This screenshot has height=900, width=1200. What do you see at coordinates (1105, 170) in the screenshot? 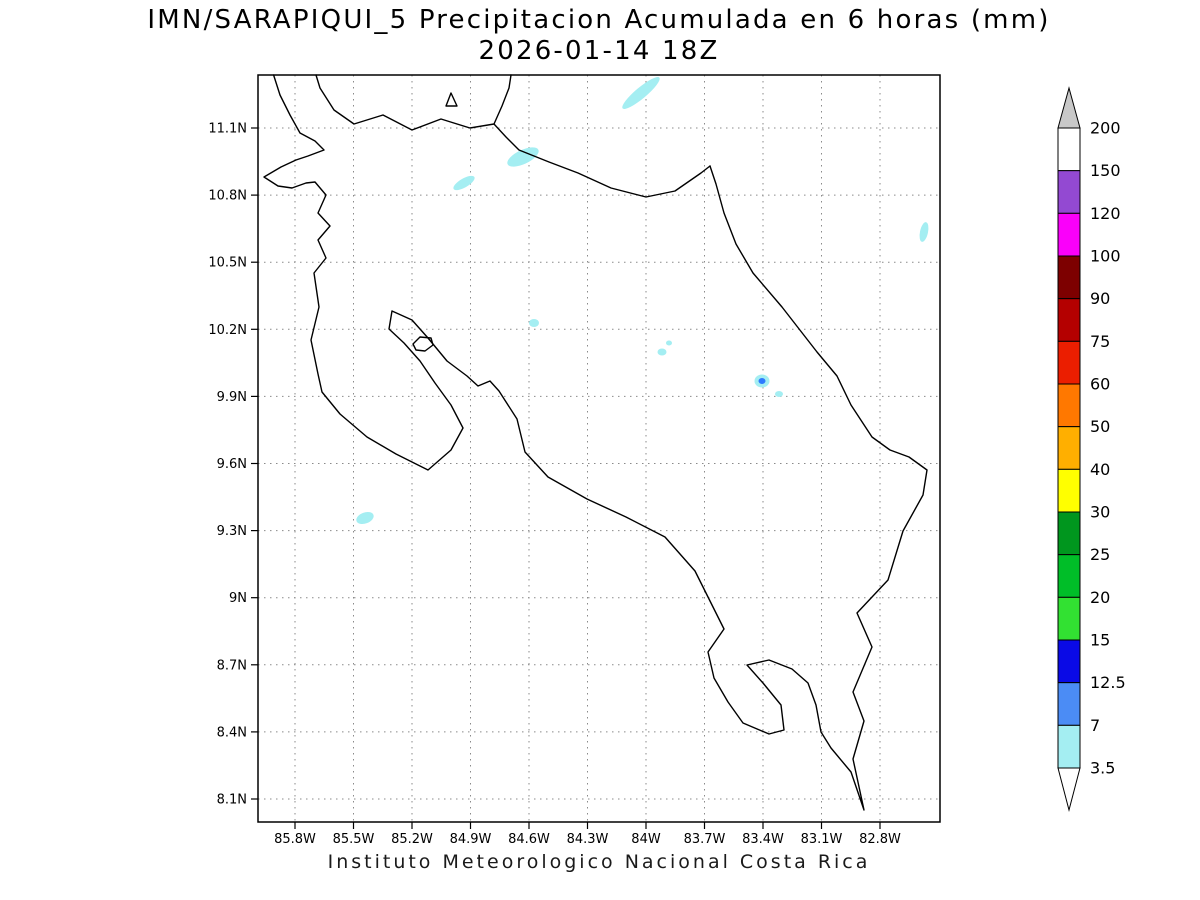
I see `colorbar-label: 150` at bounding box center [1105, 170].